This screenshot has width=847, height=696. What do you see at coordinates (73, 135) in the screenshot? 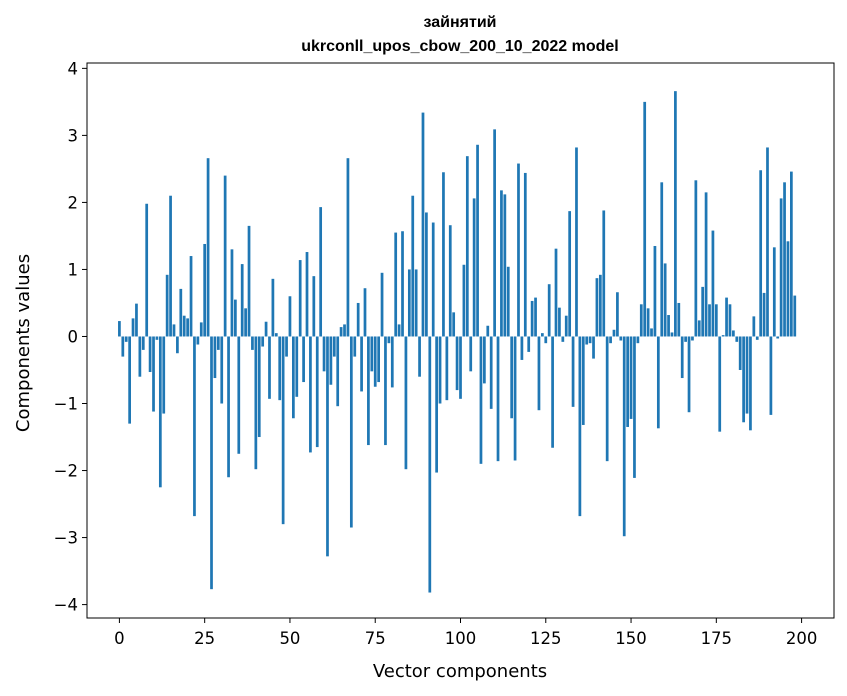
I see `y-tick-label: 3` at bounding box center [73, 135].